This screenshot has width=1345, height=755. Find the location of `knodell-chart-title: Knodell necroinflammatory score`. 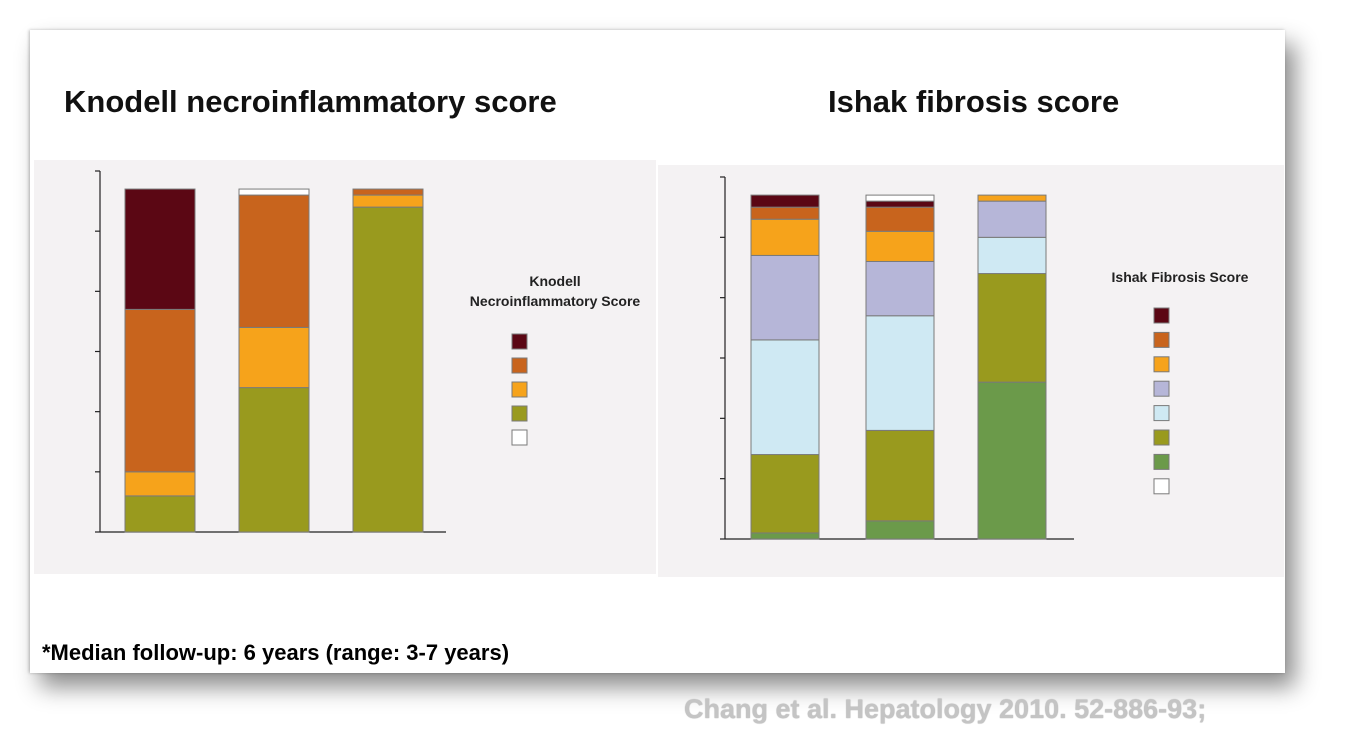

knodell-chart-title: Knodell necroinflammatory score is located at coordinates (310, 101).